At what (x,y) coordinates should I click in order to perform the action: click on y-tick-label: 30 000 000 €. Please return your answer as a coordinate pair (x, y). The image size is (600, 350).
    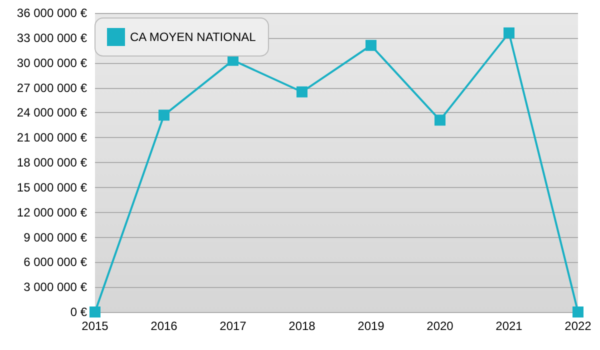
    Looking at the image, I should click on (52, 63).